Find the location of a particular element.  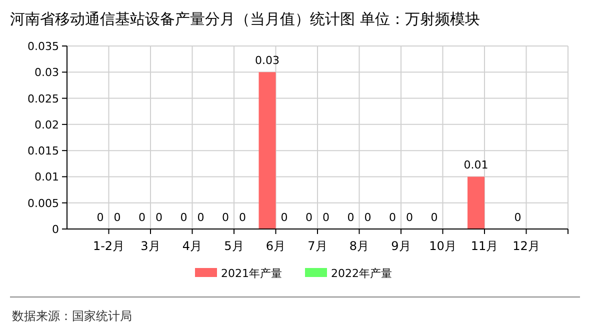

x-tick-label: 10月 is located at coordinates (442, 246).